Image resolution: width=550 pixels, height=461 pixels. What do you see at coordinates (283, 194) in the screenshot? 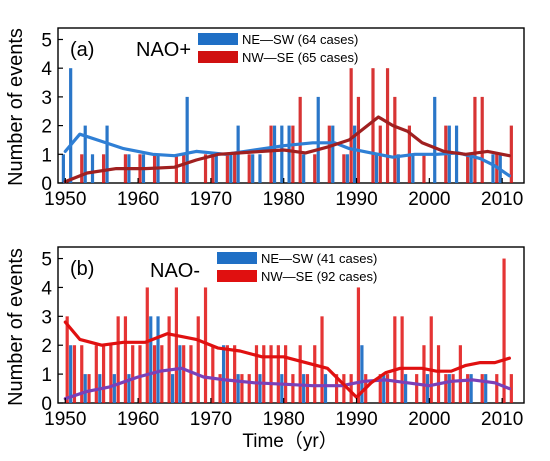
I see `panel-a-x-ticks: 1950 1960 1970 1980 1990 2000 2010` at bounding box center [283, 194].